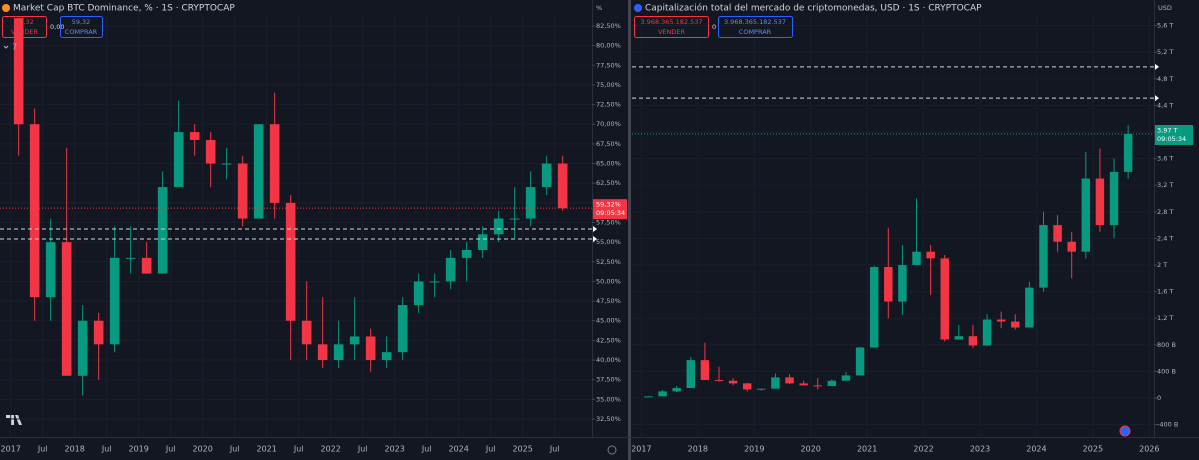  What do you see at coordinates (1165, 185) in the screenshot?
I see `y-tick-label: 3,2 T` at bounding box center [1165, 185].